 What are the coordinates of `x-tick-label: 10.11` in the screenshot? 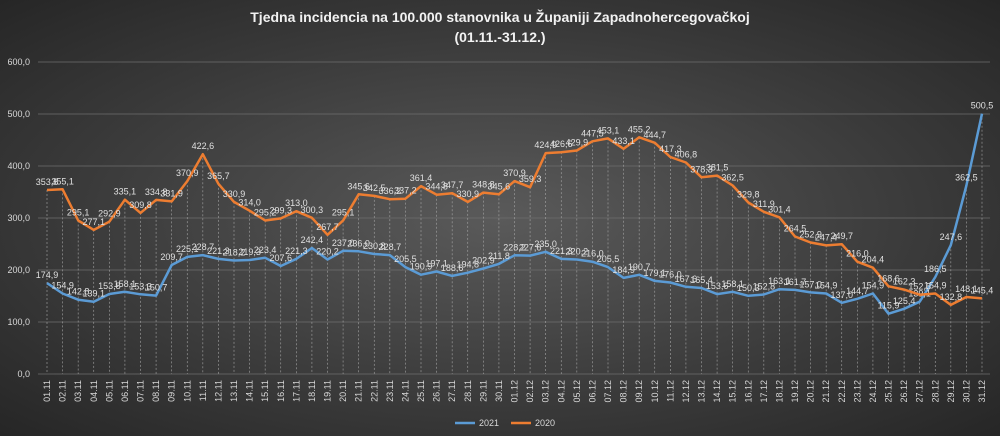 It's located at (187, 391).